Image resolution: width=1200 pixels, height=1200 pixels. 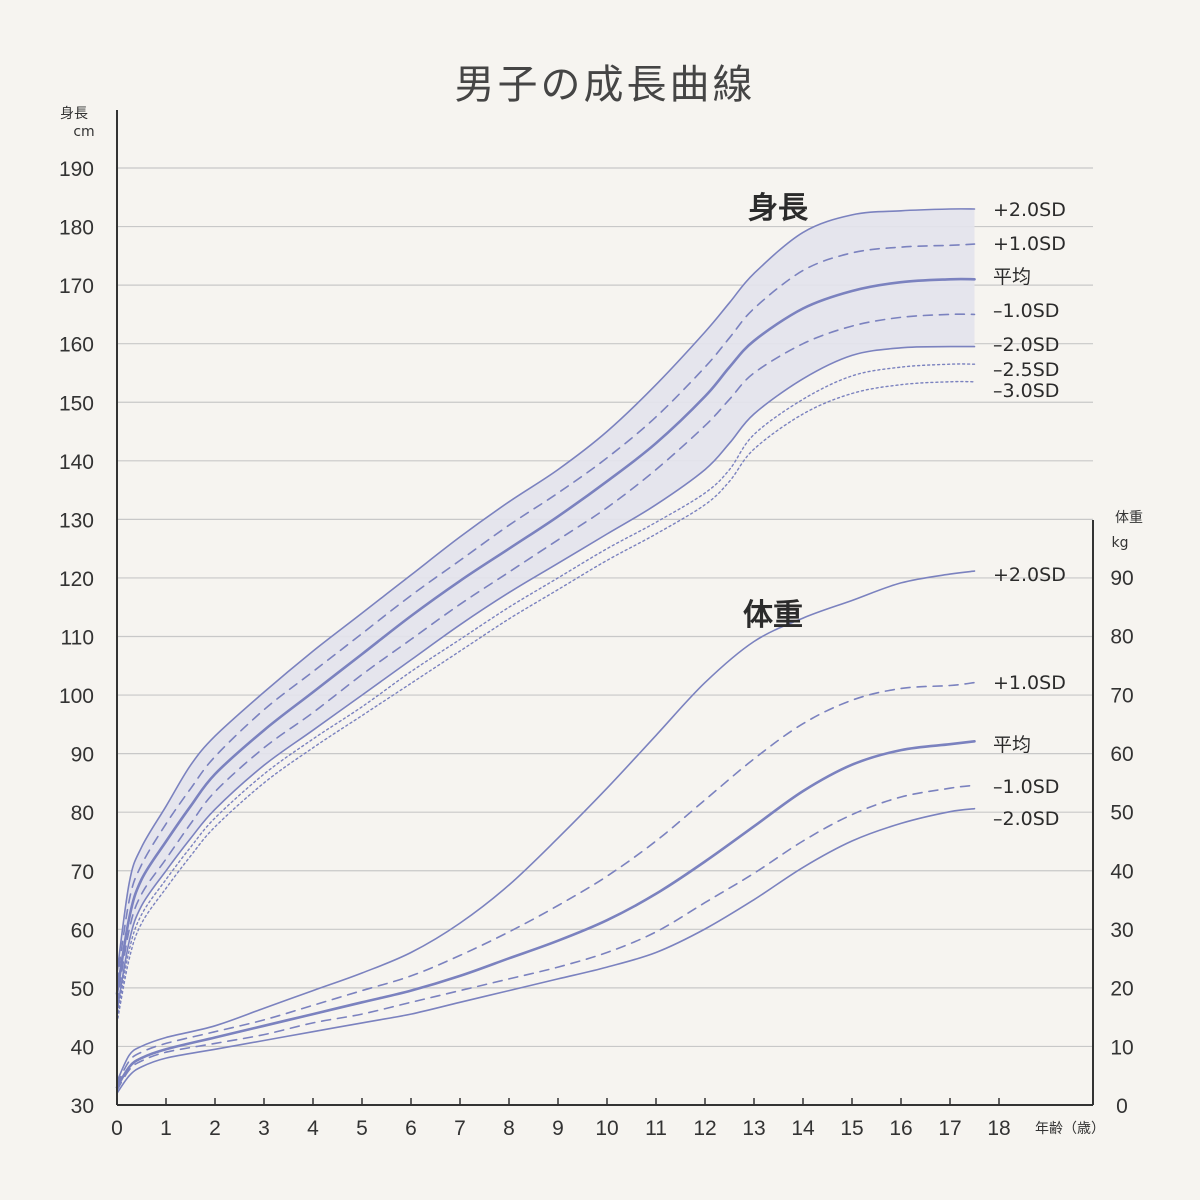 I want to click on x-tick-label: 0, so click(x=117, y=1128).